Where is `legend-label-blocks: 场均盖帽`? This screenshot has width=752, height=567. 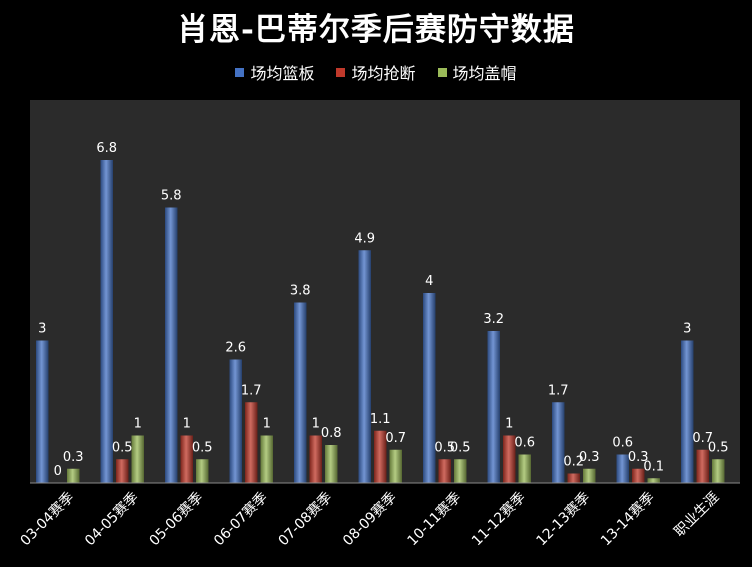 legend-label-blocks: 场均盖帽 is located at coordinates (484, 73).